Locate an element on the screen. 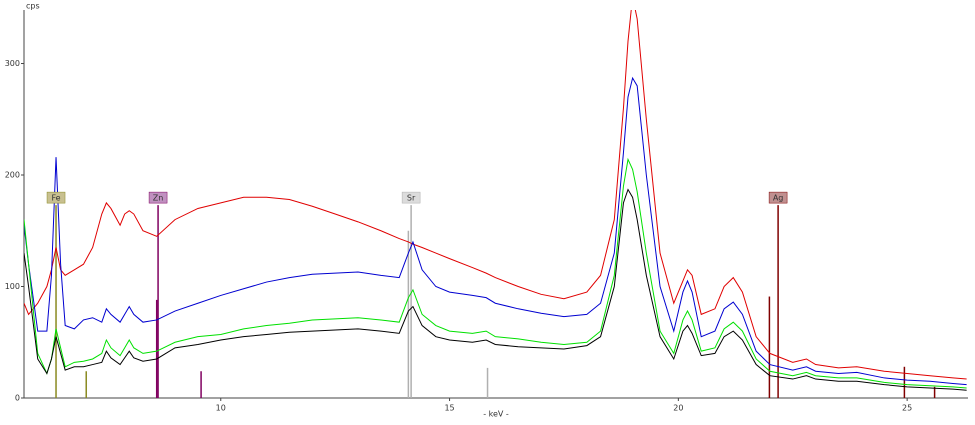 Image resolution: width=975 pixels, height=425 pixels. x-tick-label: 20 is located at coordinates (678, 408).